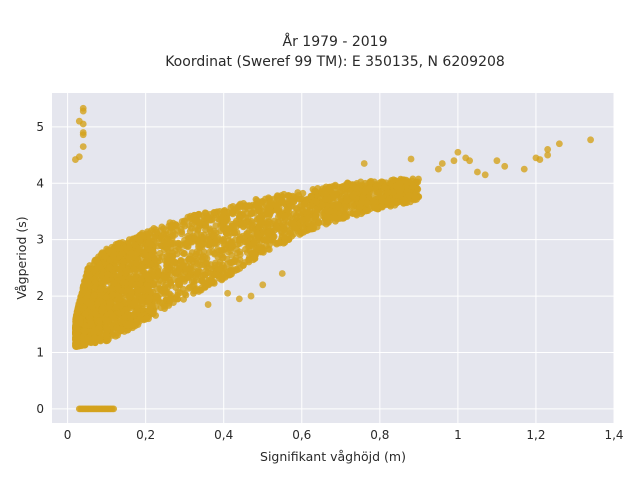 The height and width of the screenshot is (480, 640). Describe the element at coordinates (333, 456) in the screenshot. I see `x-axis-title: Signifikant våghöjd (m)` at that location.